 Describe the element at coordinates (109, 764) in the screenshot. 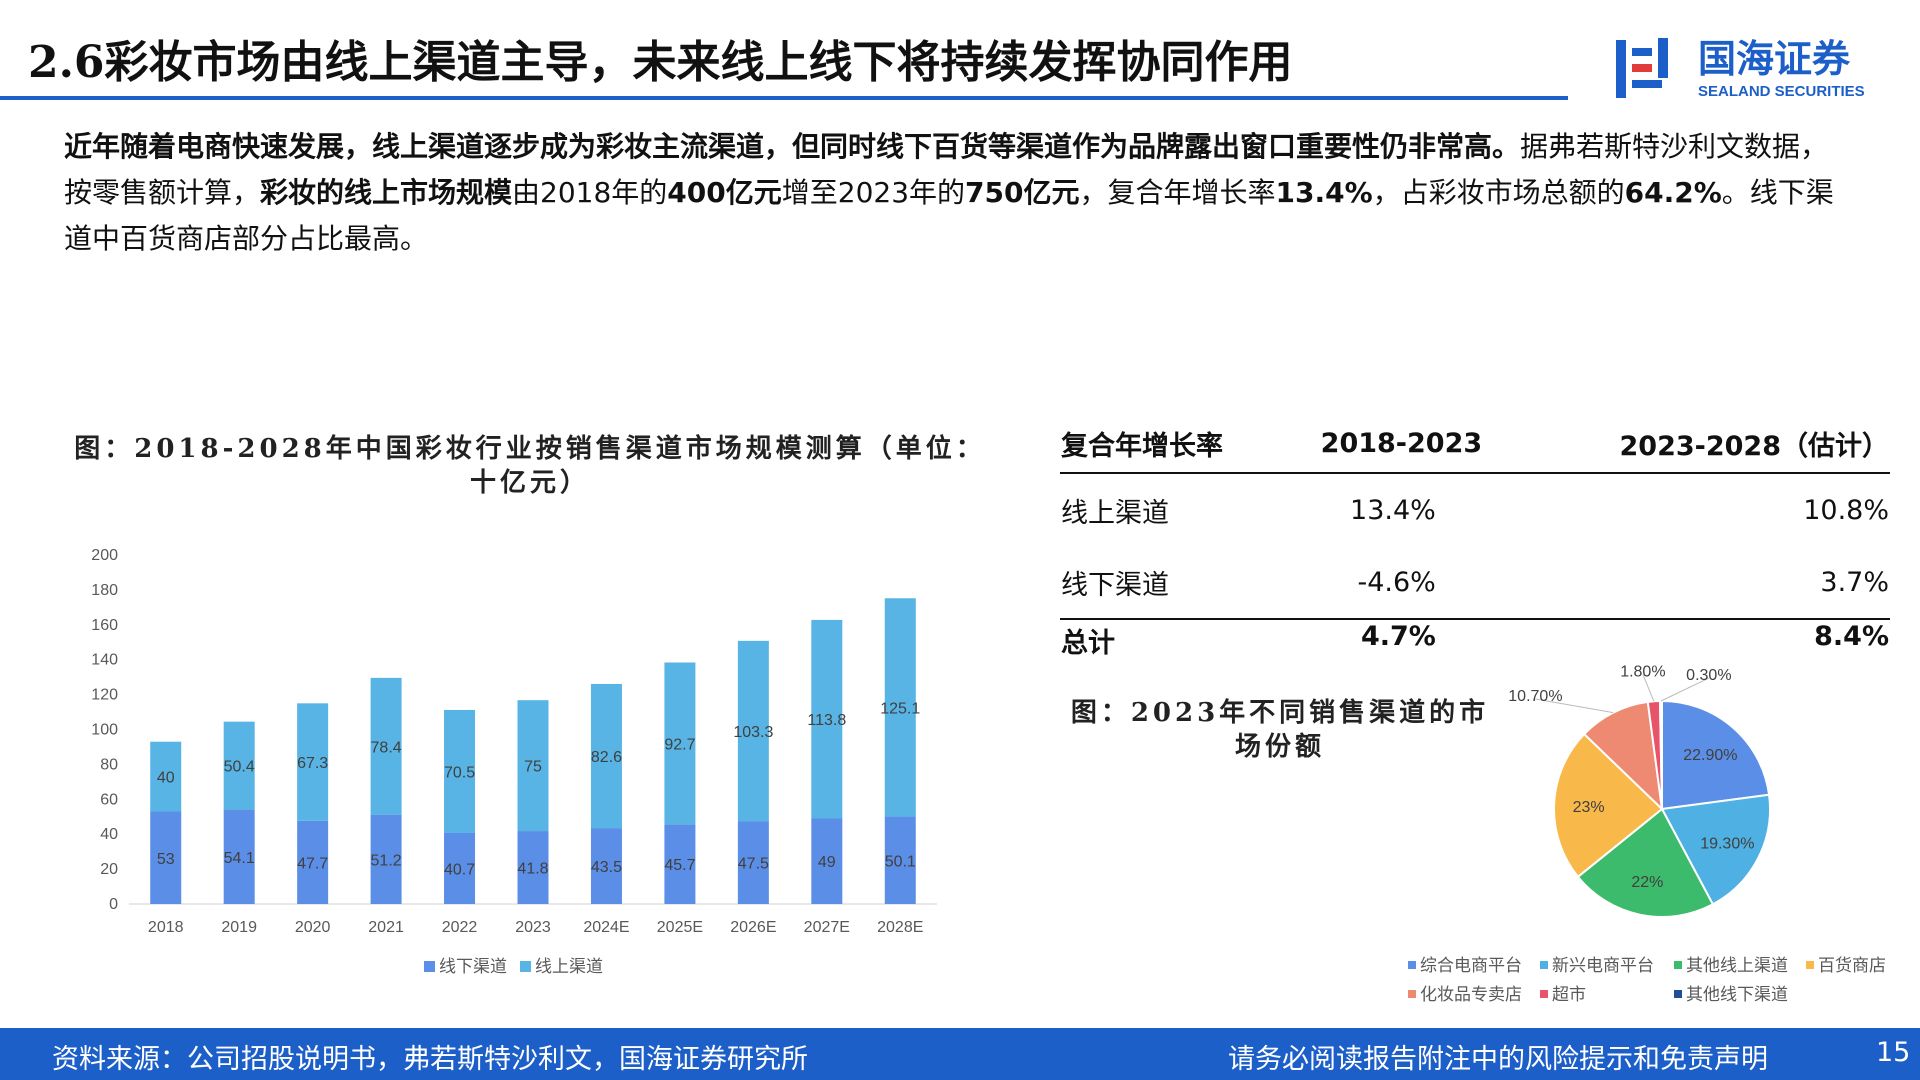

I see `y-tick-label: 80` at that location.